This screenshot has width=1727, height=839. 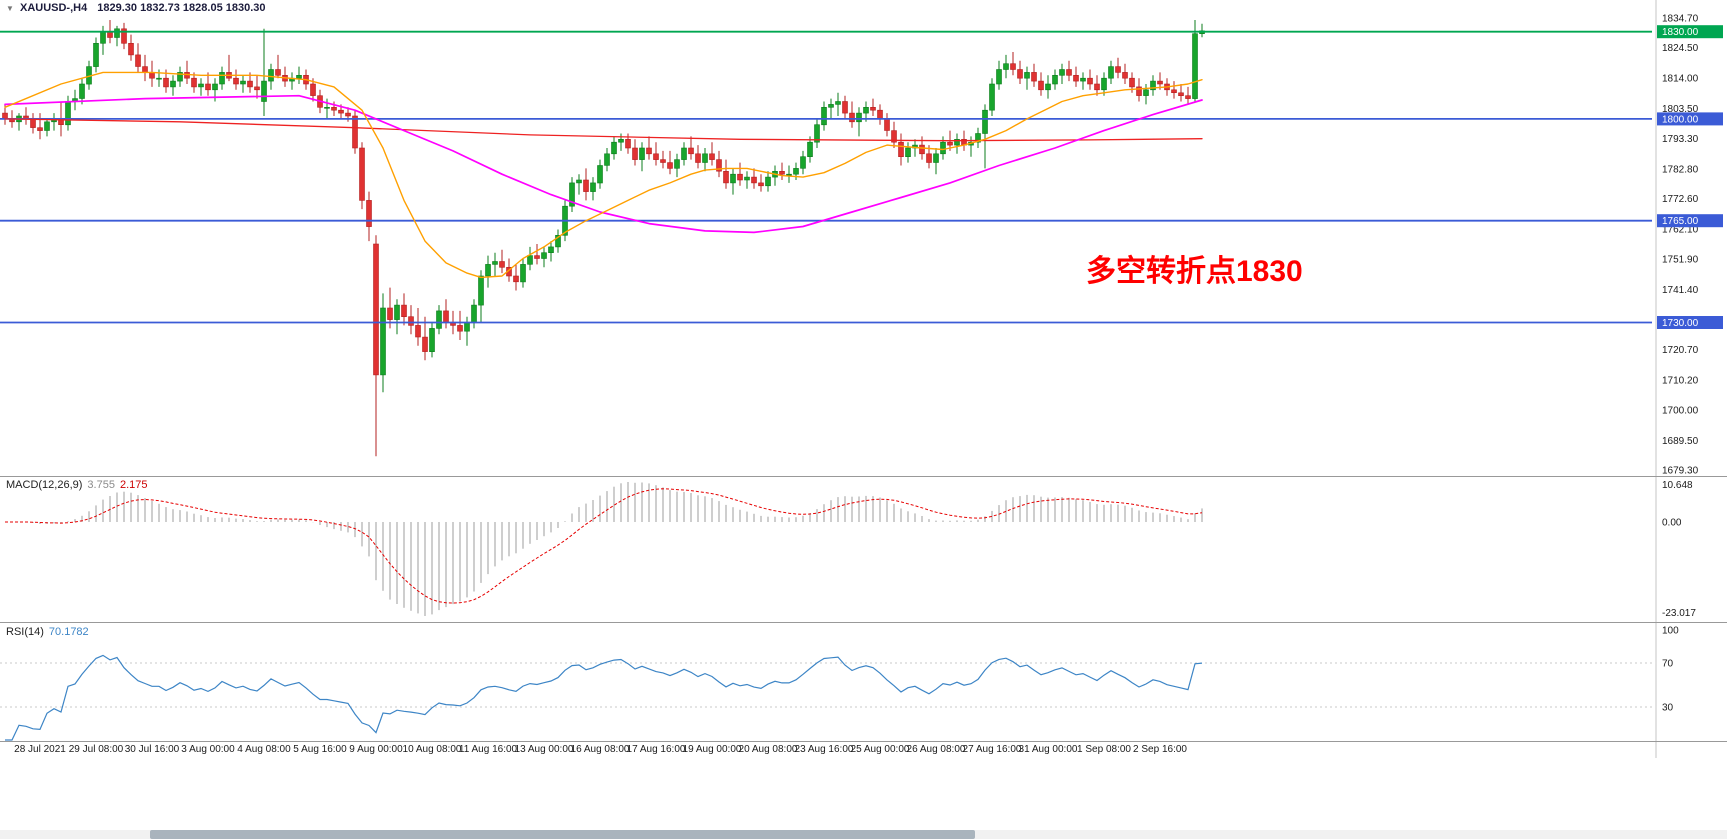 I want to click on time-axis-label: 27 Aug 16:00, so click(x=992, y=749).